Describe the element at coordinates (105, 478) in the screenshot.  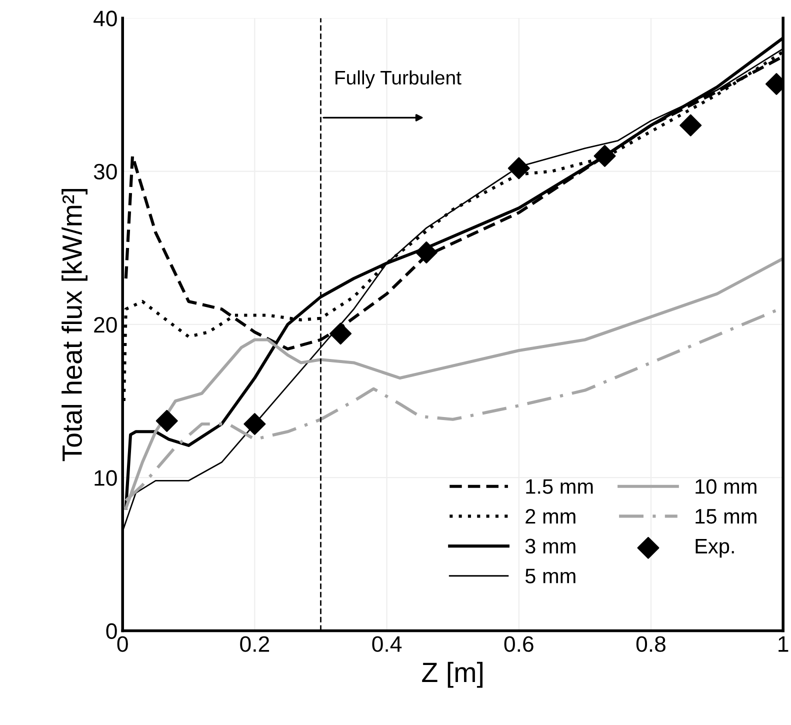
I see `y-tick-label: 10` at that location.